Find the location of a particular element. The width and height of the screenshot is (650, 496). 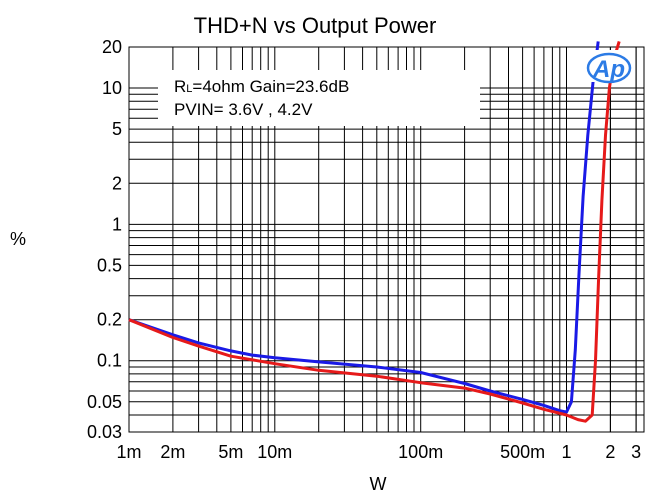

y-tick-label: 5 is located at coordinates (117, 129).